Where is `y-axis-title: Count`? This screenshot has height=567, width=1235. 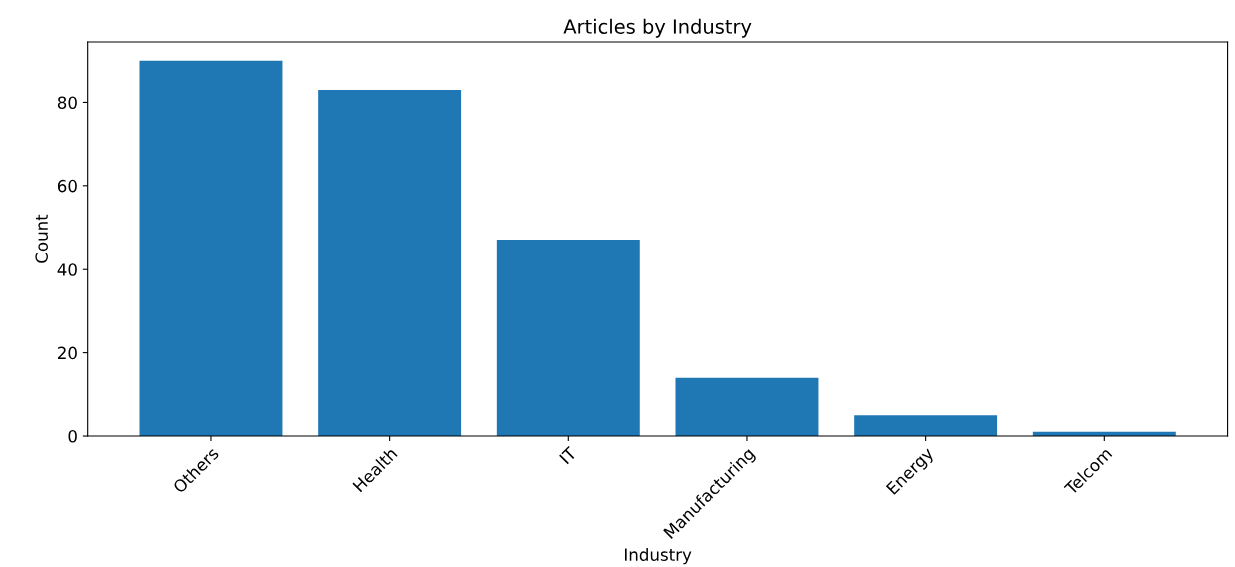 y-axis-title: Count is located at coordinates (41, 238).